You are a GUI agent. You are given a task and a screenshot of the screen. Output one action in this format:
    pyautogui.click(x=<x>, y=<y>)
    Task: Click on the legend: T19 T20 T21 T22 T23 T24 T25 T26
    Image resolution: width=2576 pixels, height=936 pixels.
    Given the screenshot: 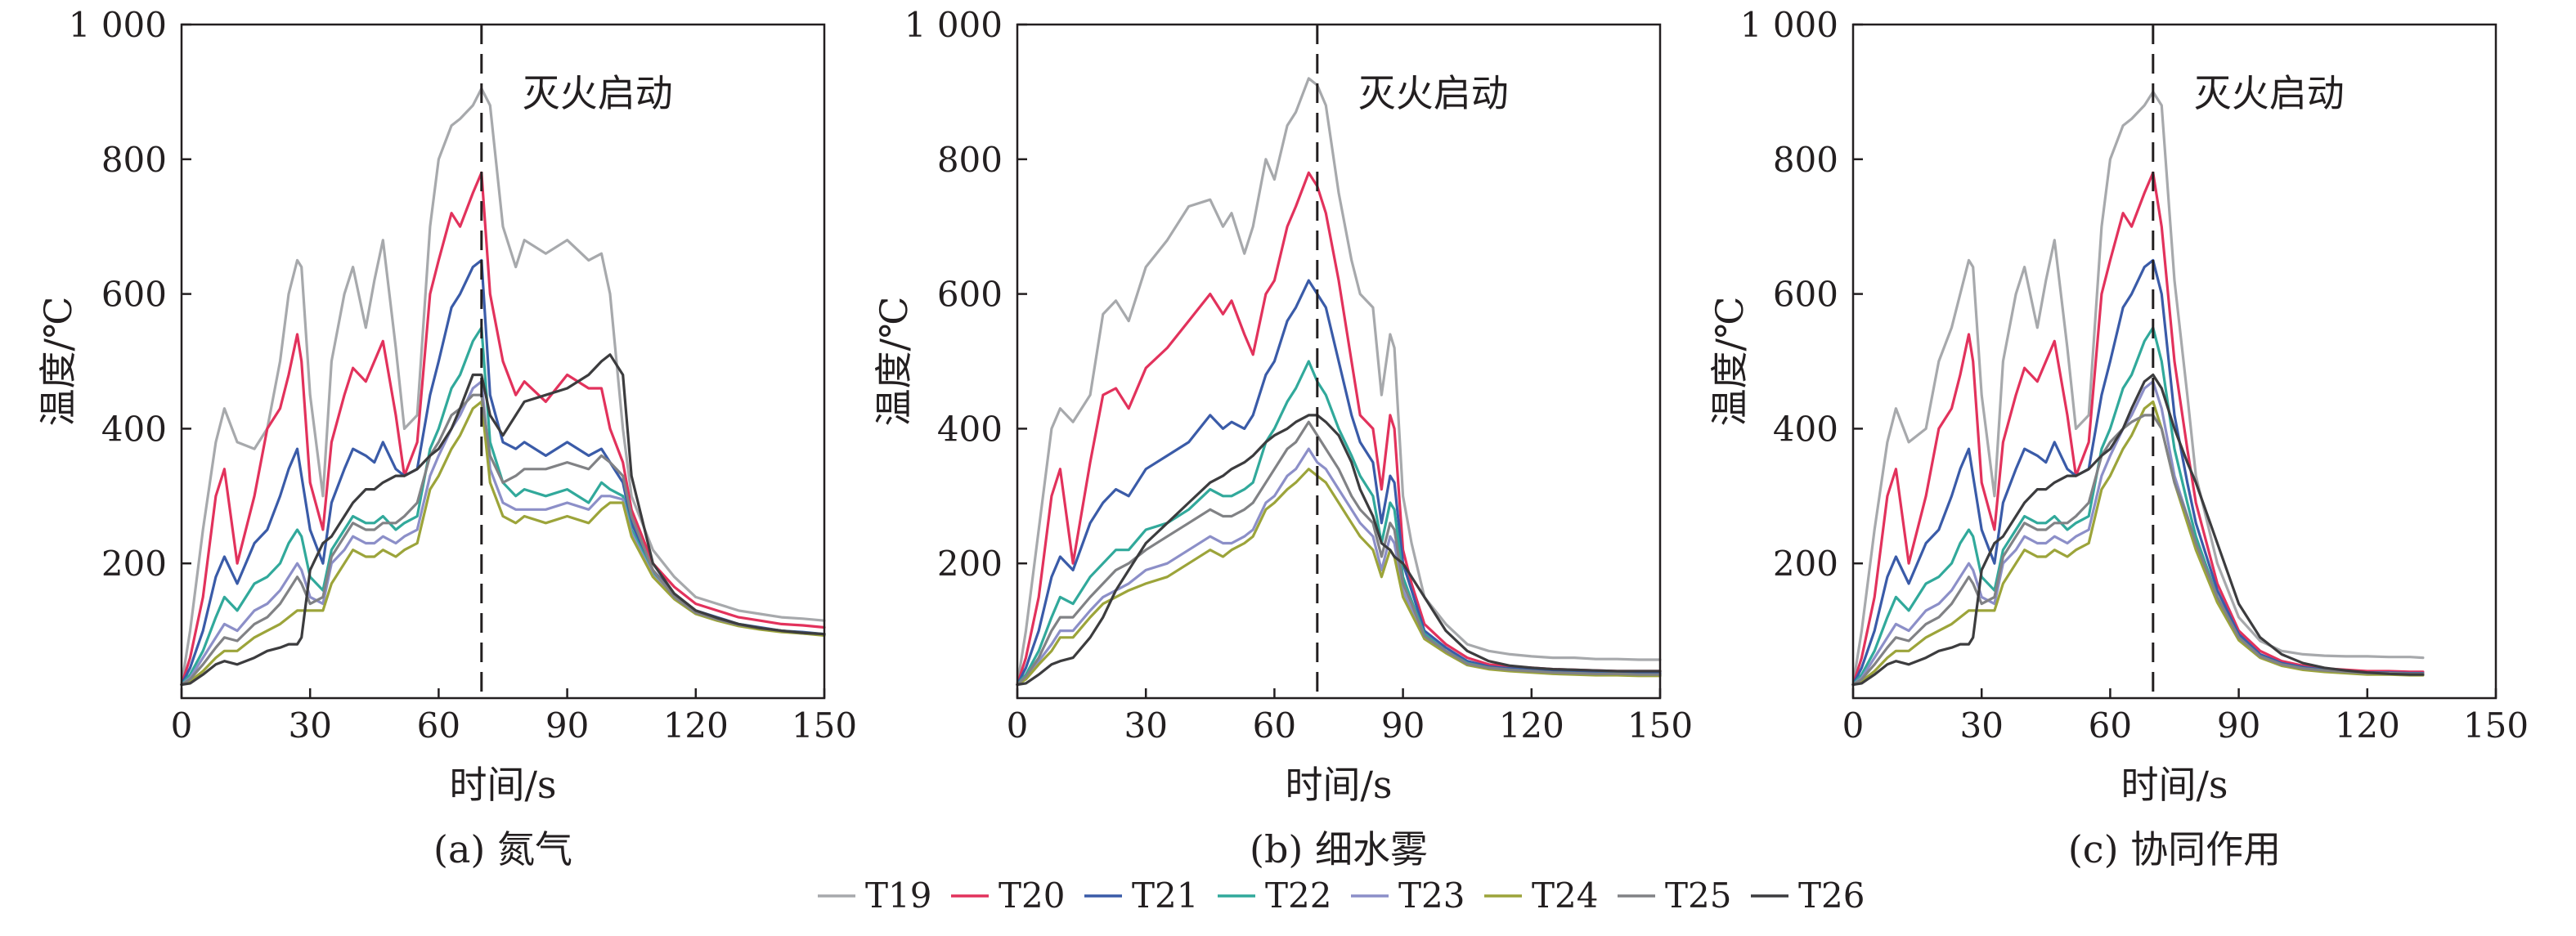 What is the action you would take?
    pyautogui.click(x=1342, y=896)
    